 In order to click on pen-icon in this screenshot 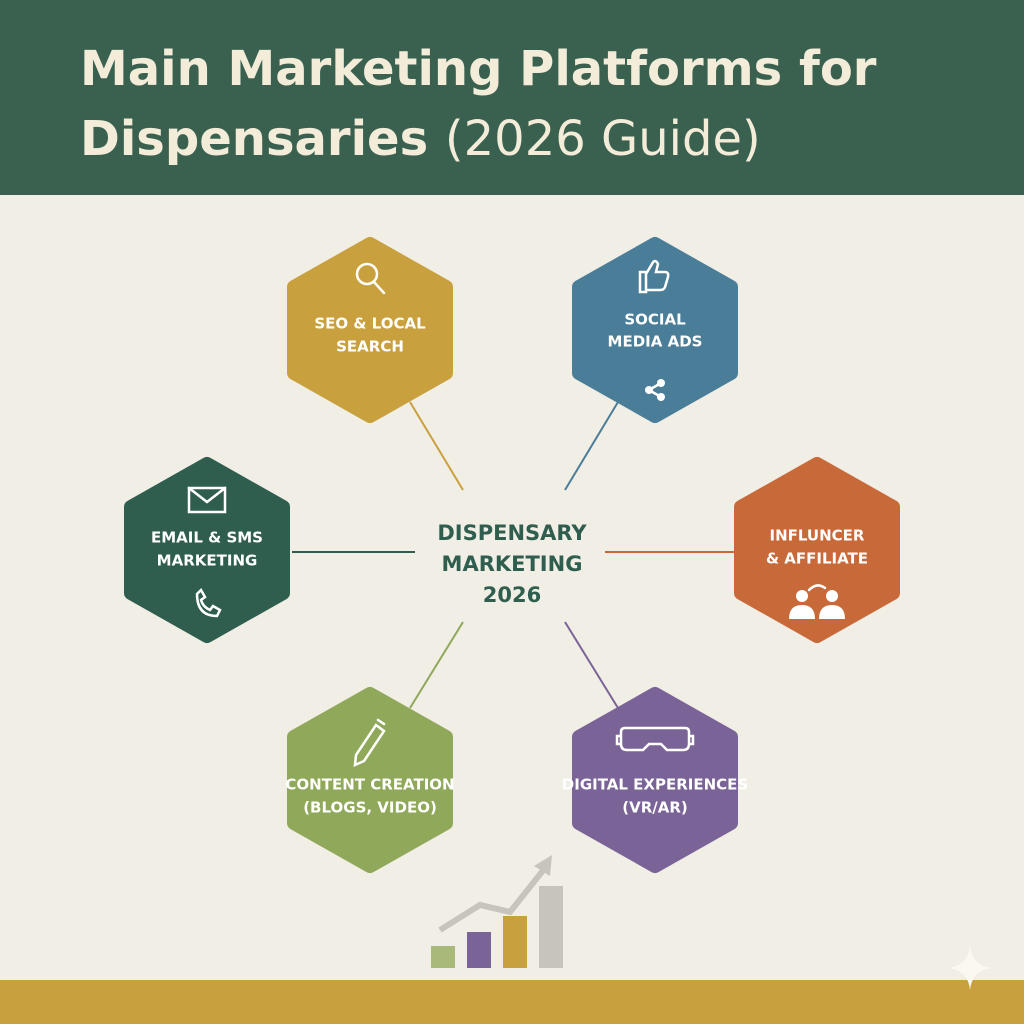, I will do `click(369, 743)`.